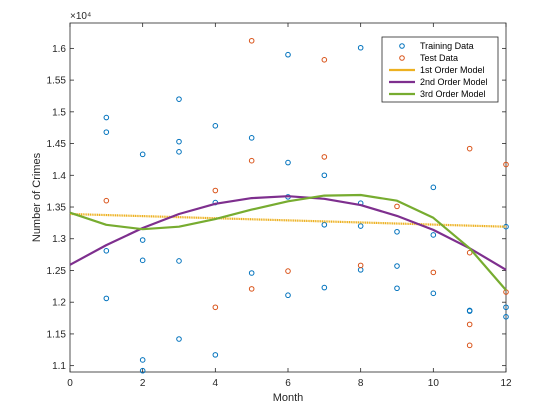  I want to click on y-tick-label: 1.15, so click(57, 334).